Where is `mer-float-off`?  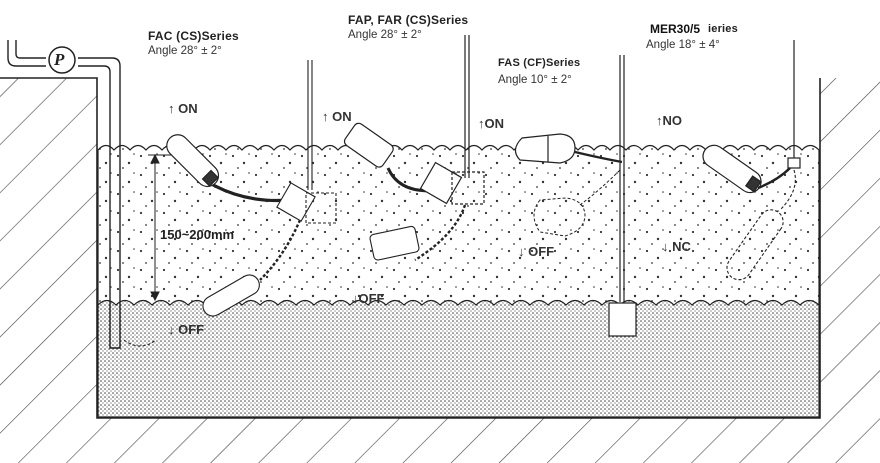
mer-float-off is located at coordinates (761, 225).